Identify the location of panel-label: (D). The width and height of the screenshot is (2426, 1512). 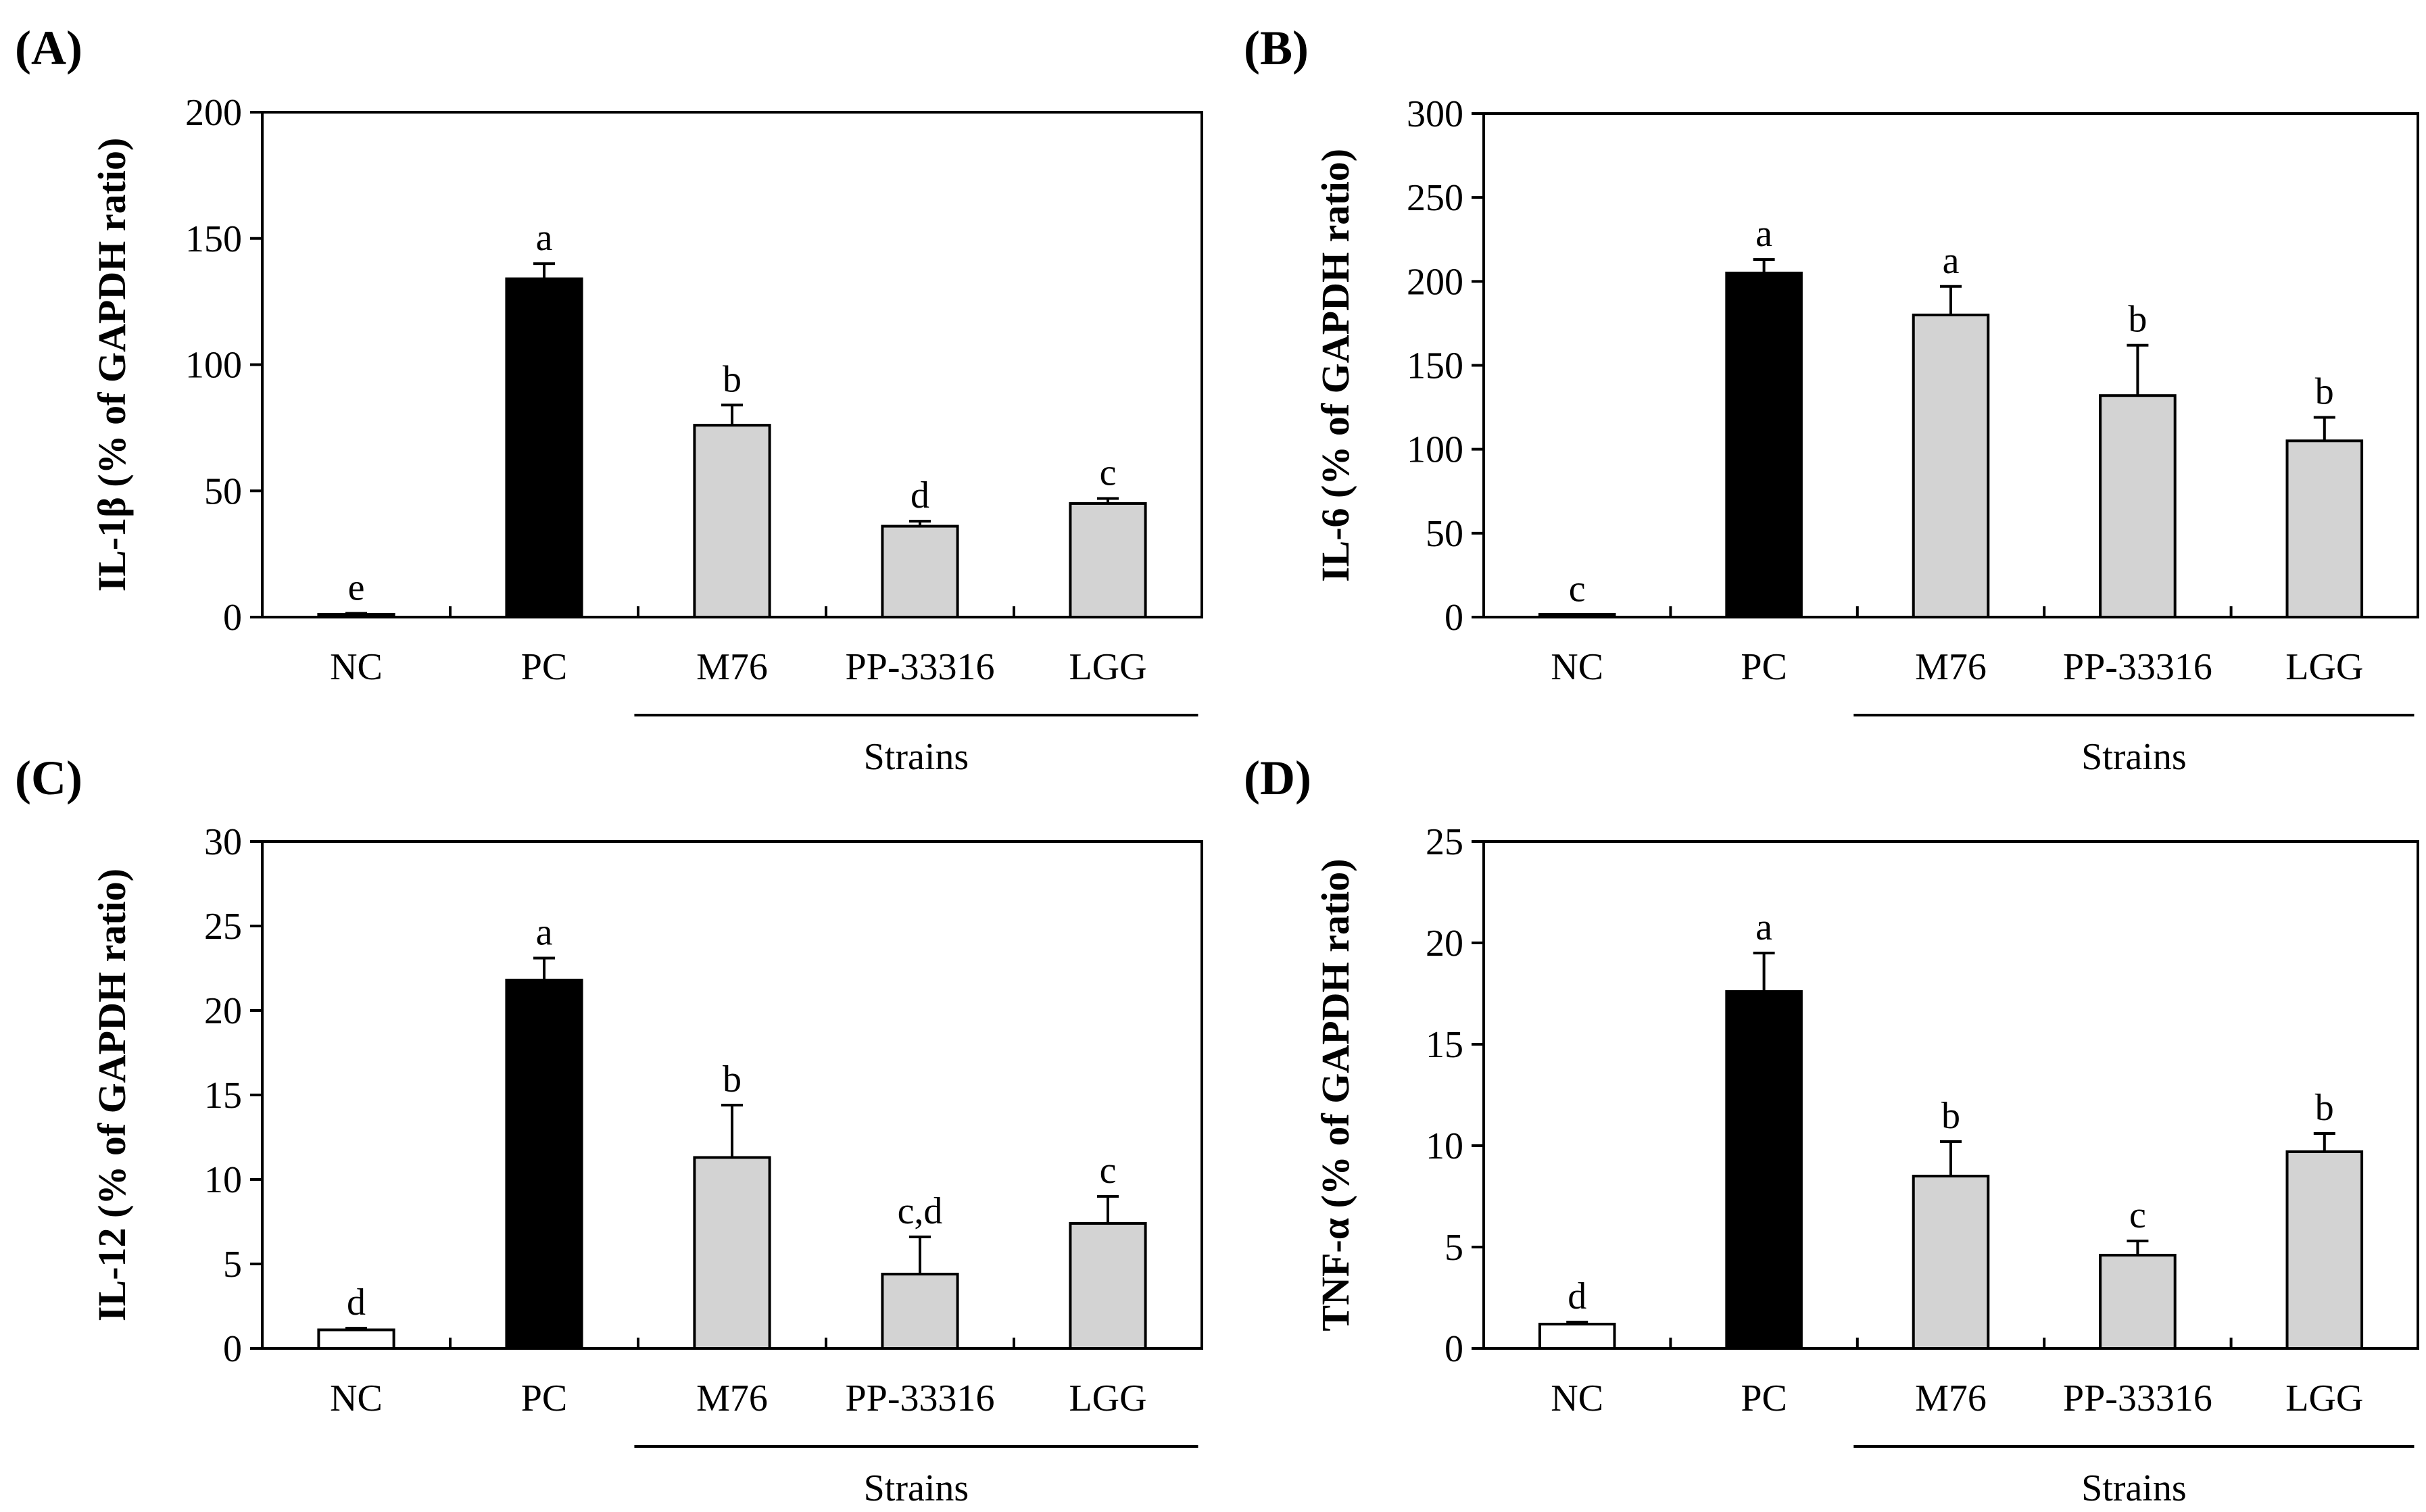
(1277, 778).